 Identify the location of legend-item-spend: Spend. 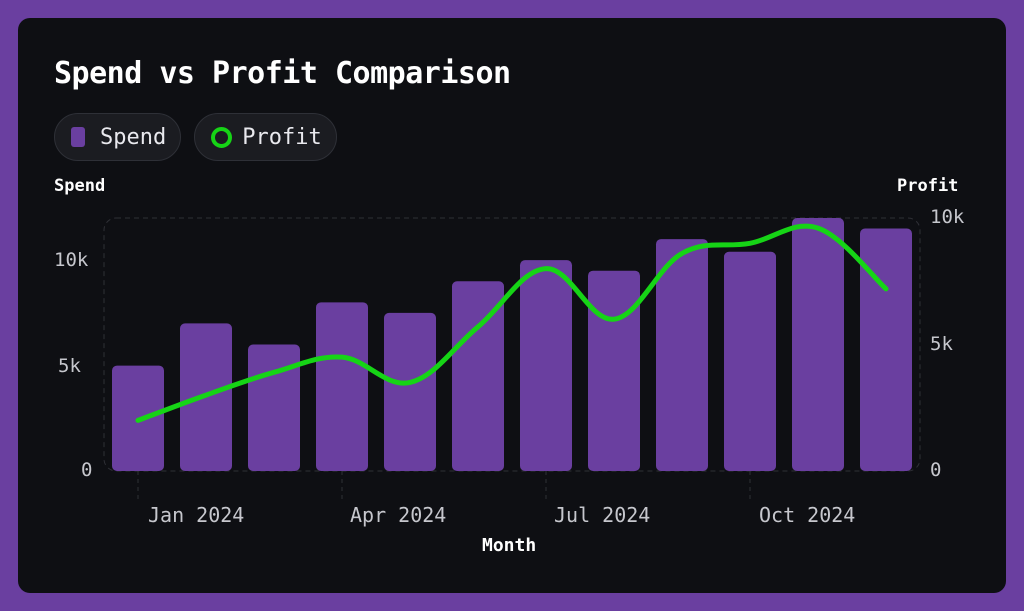
(118, 137).